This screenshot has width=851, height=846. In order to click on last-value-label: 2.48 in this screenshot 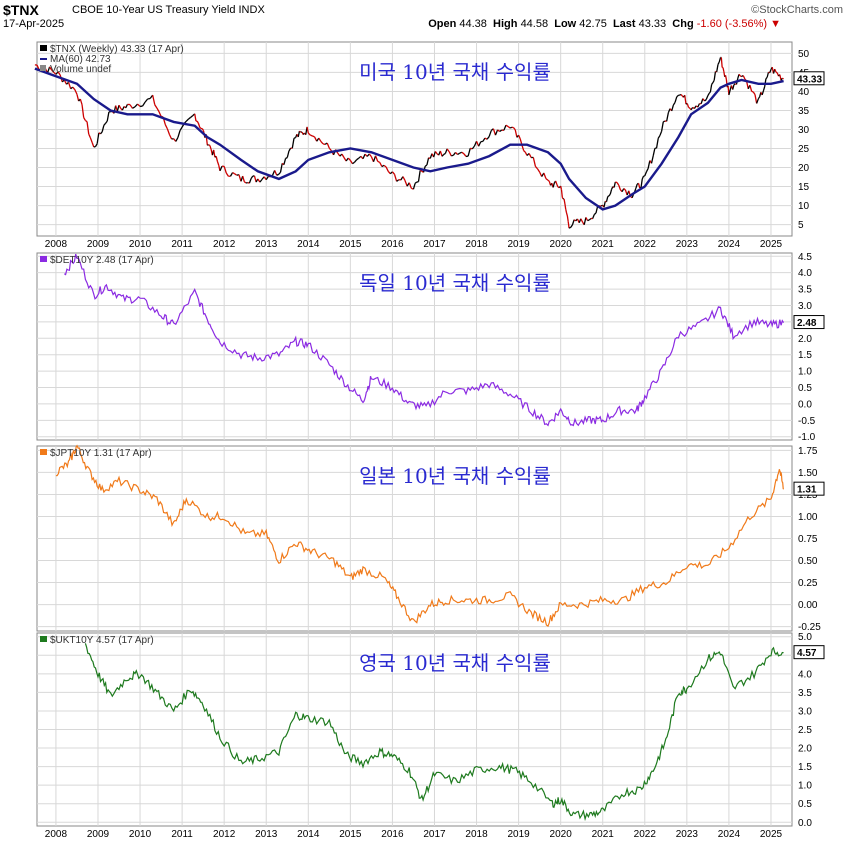, I will do `click(807, 323)`.